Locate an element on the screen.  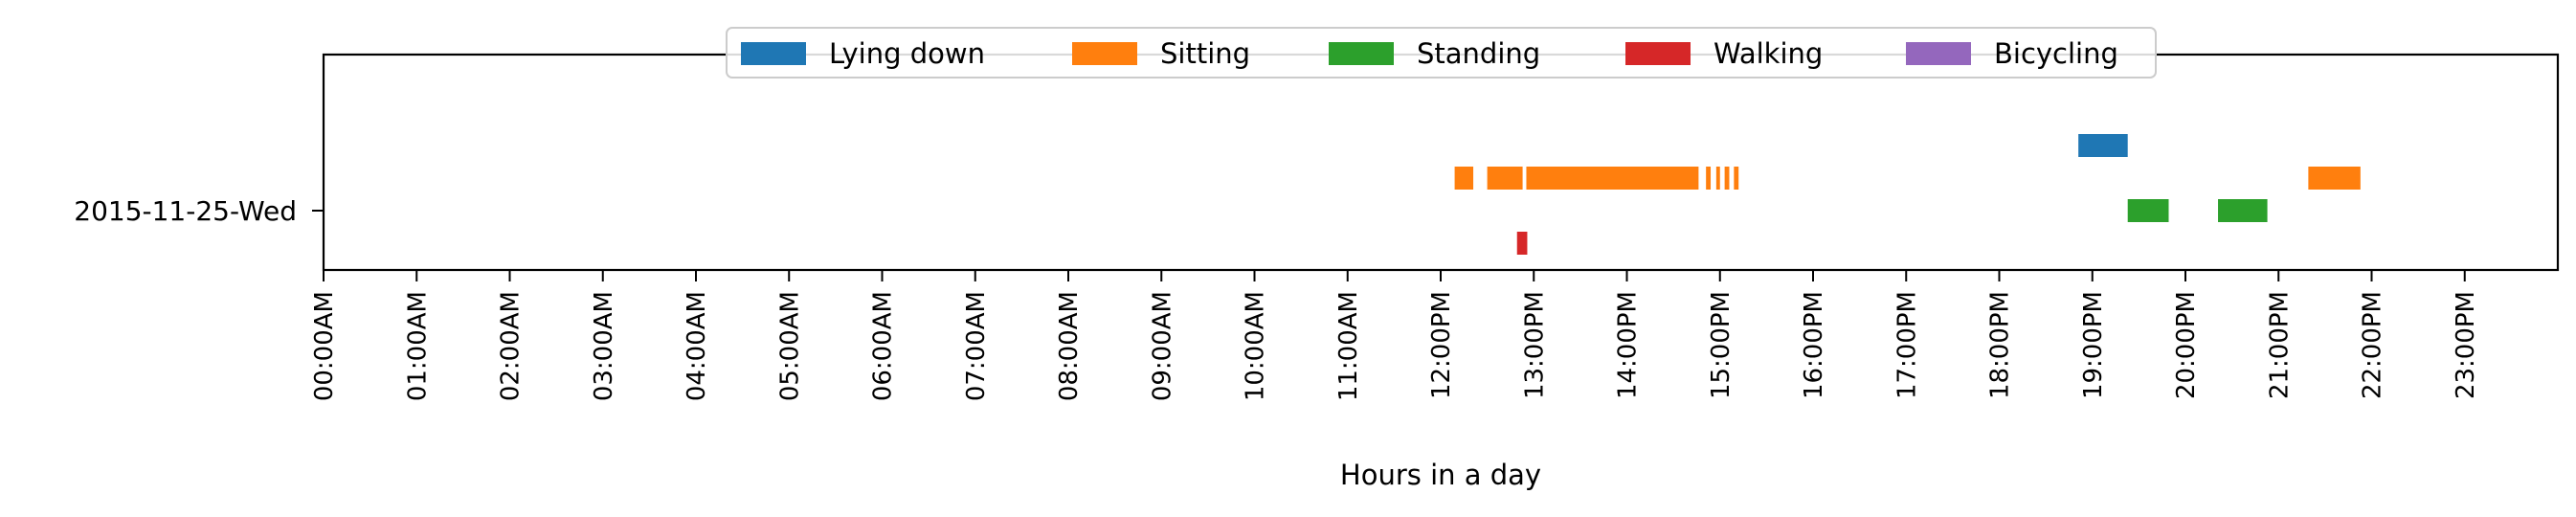
legend-swatch-bicycling is located at coordinates (1939, 53).